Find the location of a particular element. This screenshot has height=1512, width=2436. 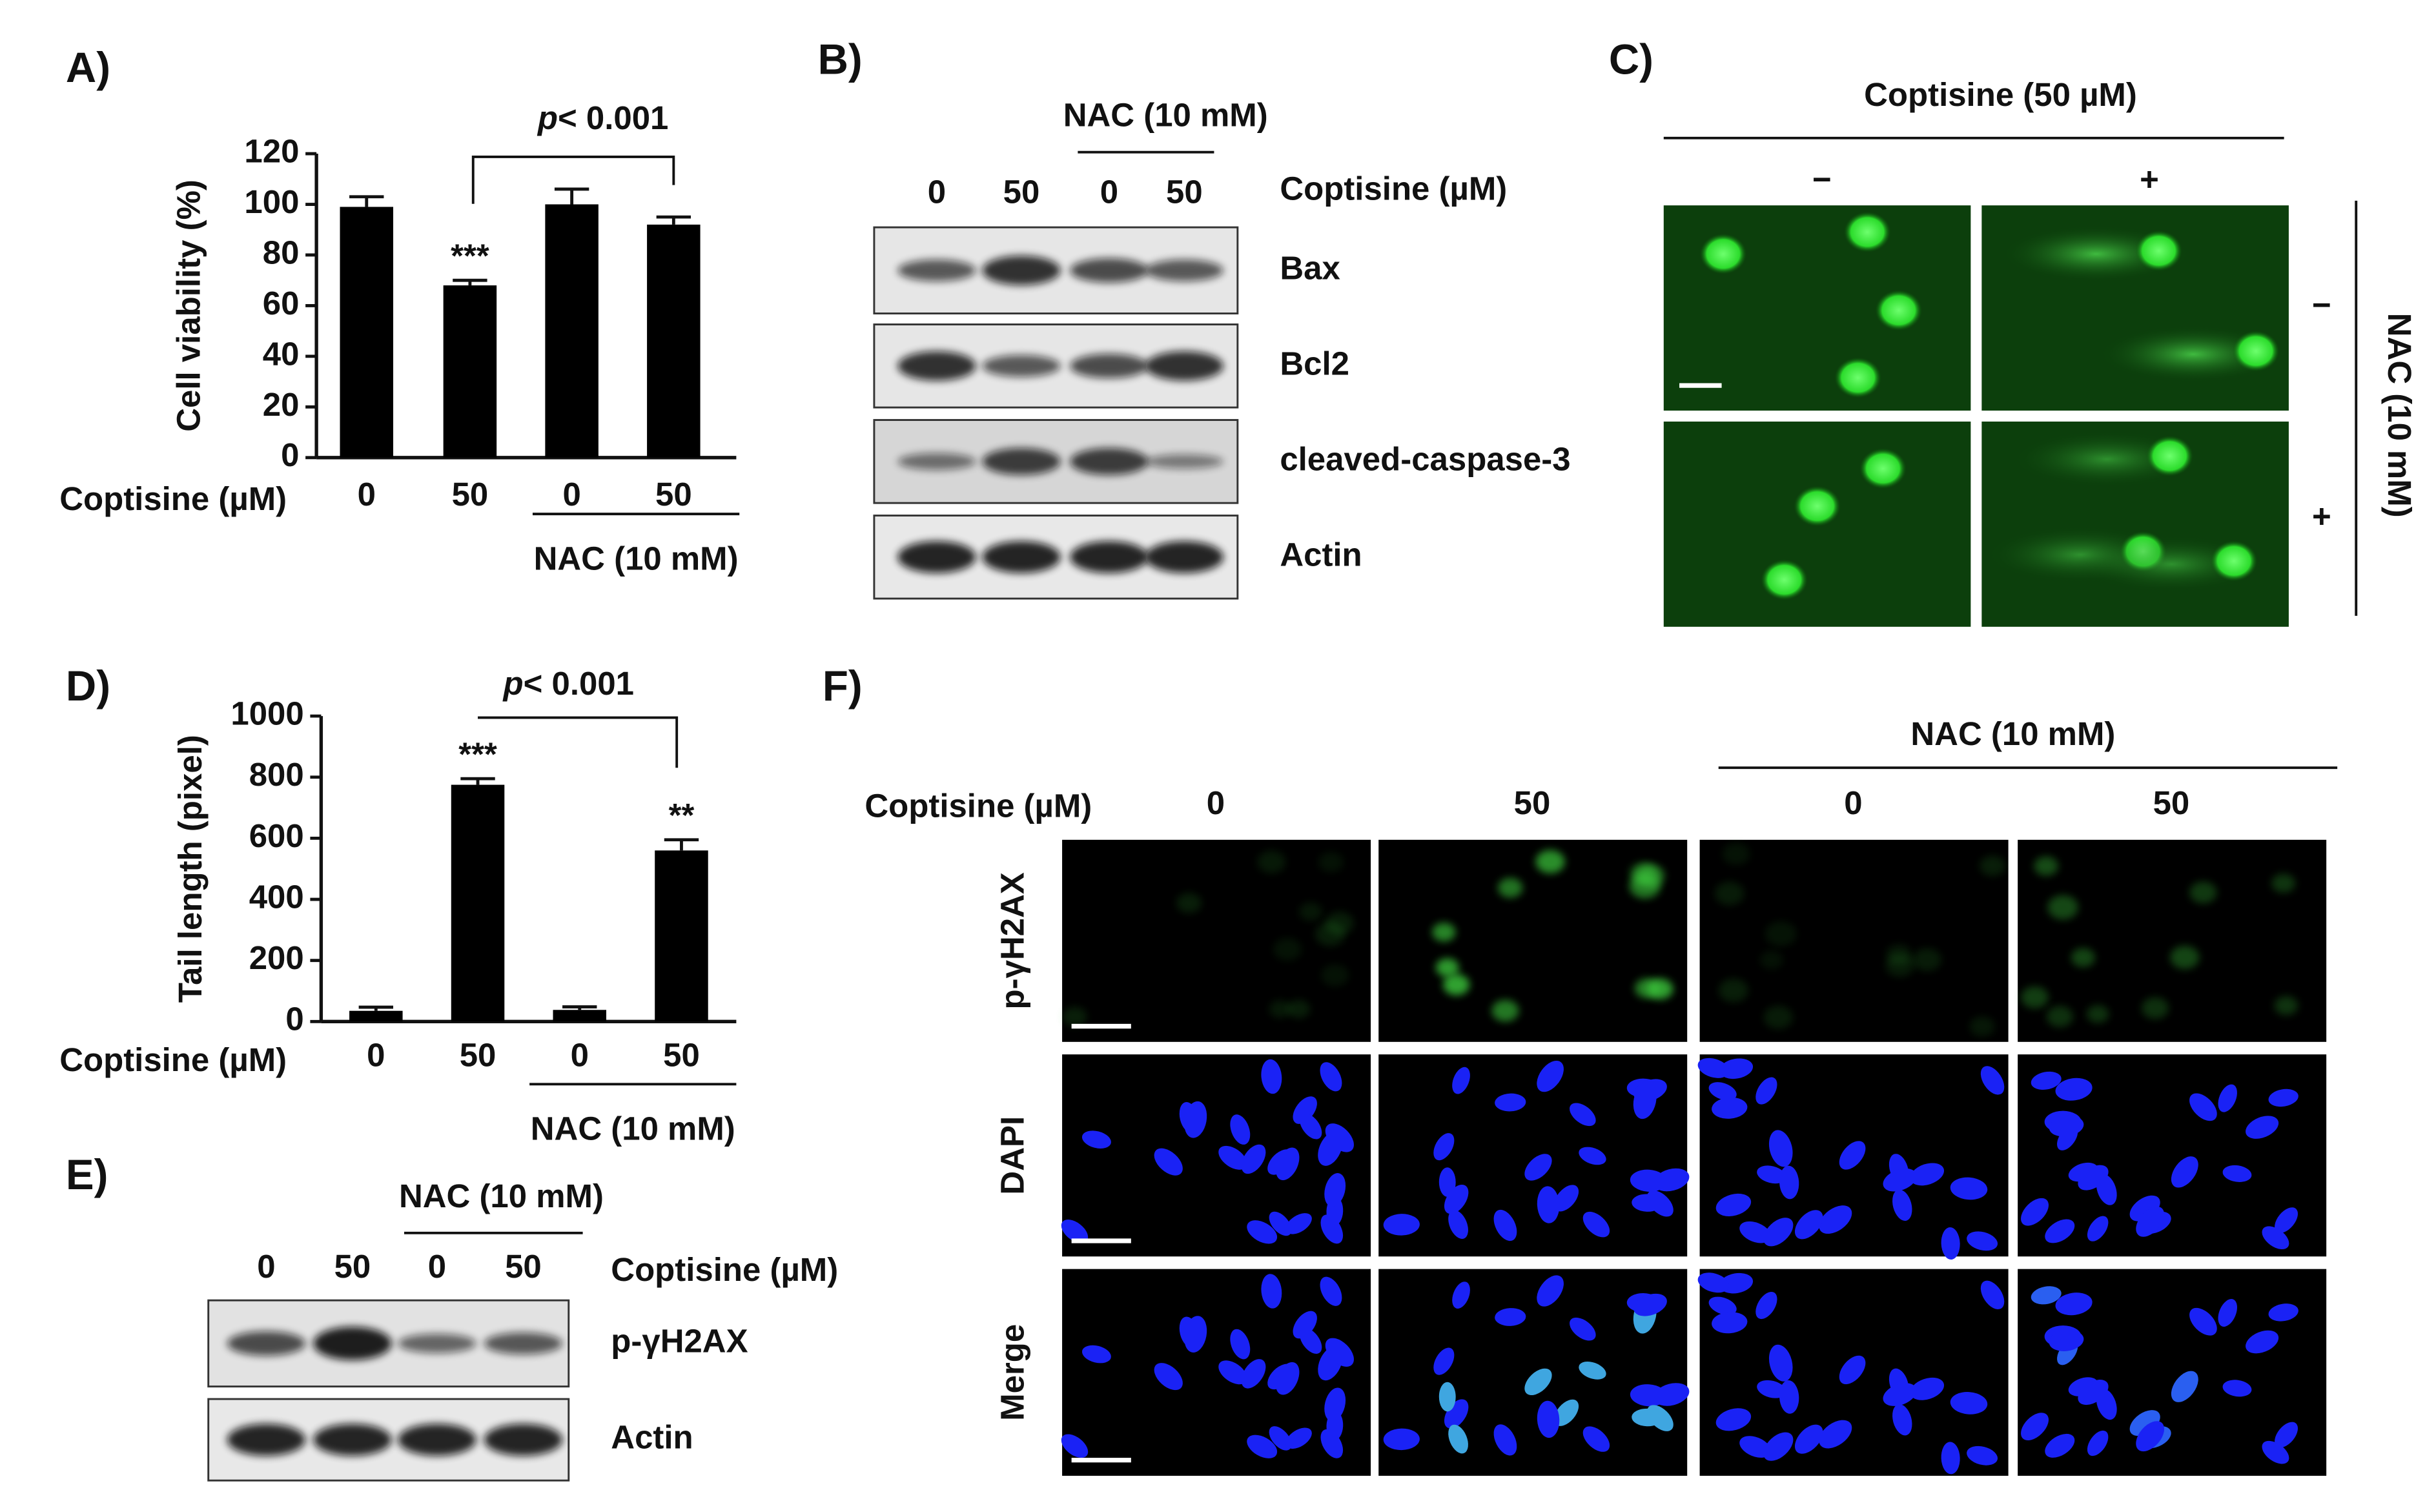

row-label: Merge is located at coordinates (1013, 1372).